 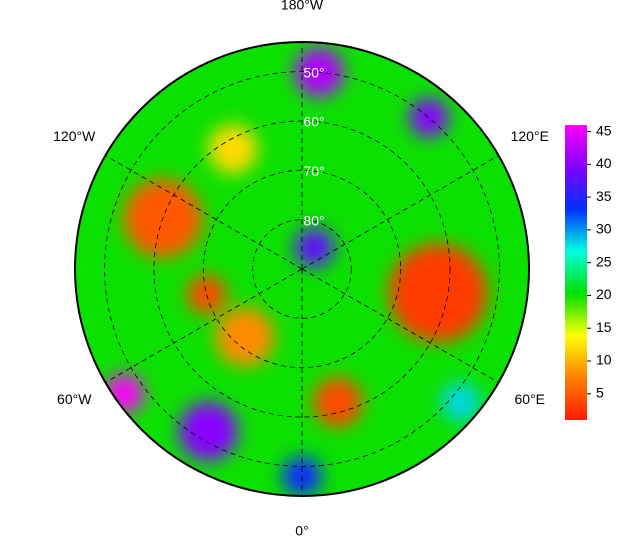 I want to click on colorbar-tick-label: 30, so click(x=604, y=229).